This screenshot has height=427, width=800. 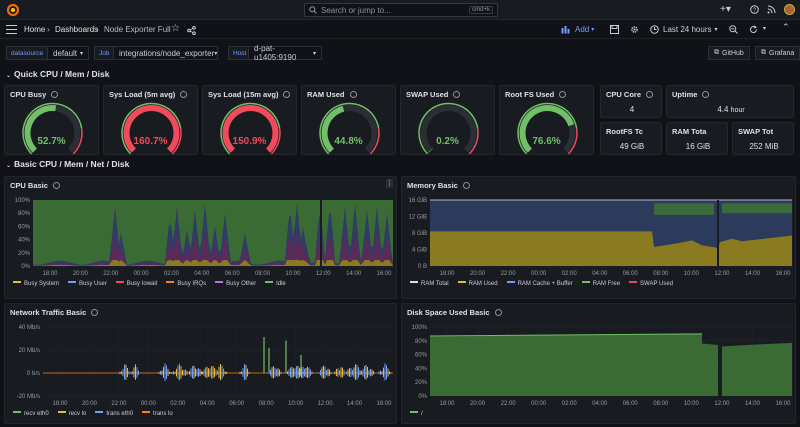 What do you see at coordinates (536, 94) in the screenshot?
I see `gauge-title: Root FS Used` at bounding box center [536, 94].